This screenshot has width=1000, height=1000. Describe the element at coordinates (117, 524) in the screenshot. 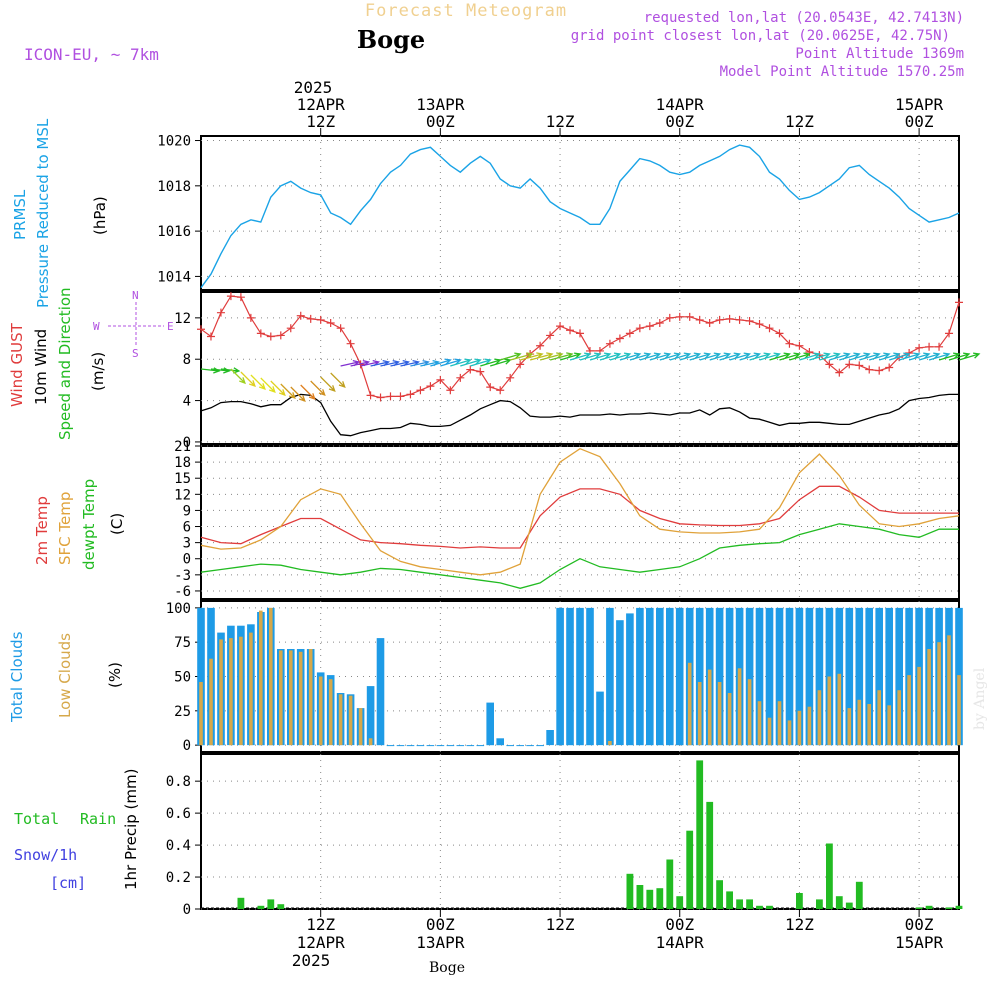

I see `temp-unit: (C)` at that location.